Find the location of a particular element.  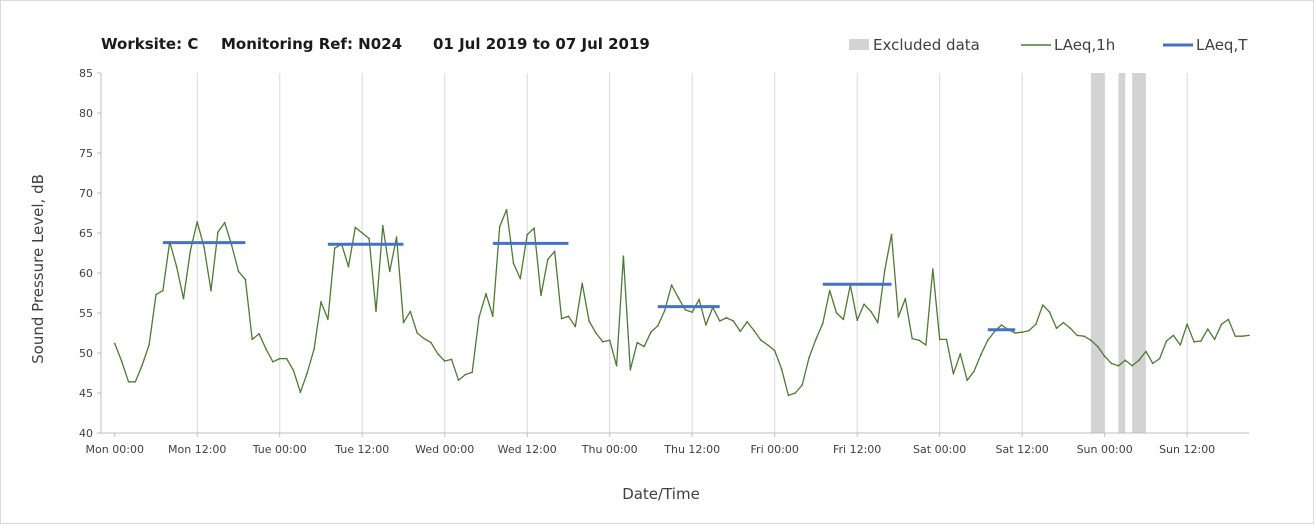

x-tick-label-132: Sat 12:00 is located at coordinates (1022, 449).